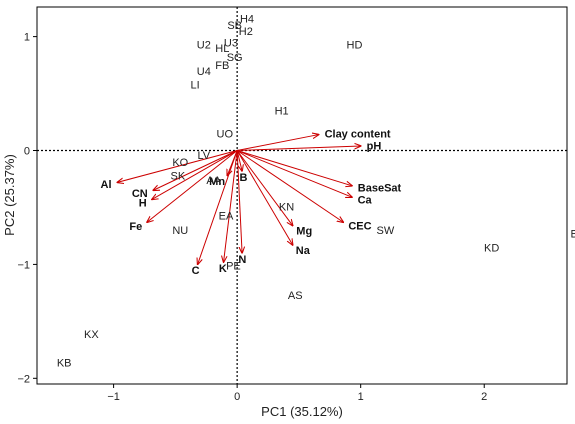 This screenshot has height=424, width=575. I want to click on vector-label: K, so click(223, 269).